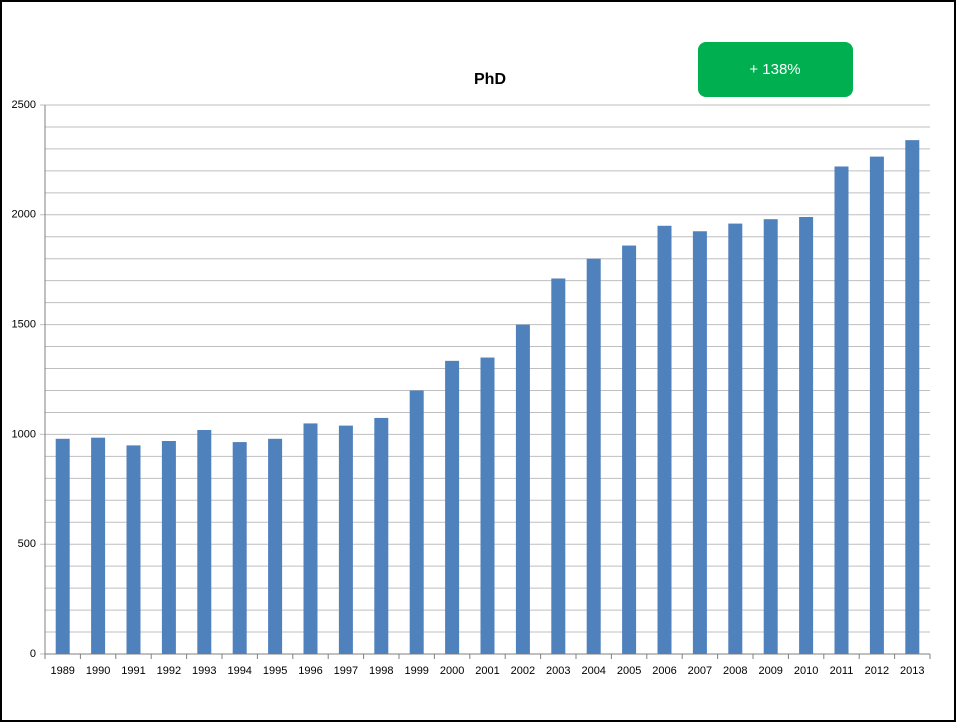 This screenshot has height=722, width=956. I want to click on x-tick-label: 2001, so click(487, 671).